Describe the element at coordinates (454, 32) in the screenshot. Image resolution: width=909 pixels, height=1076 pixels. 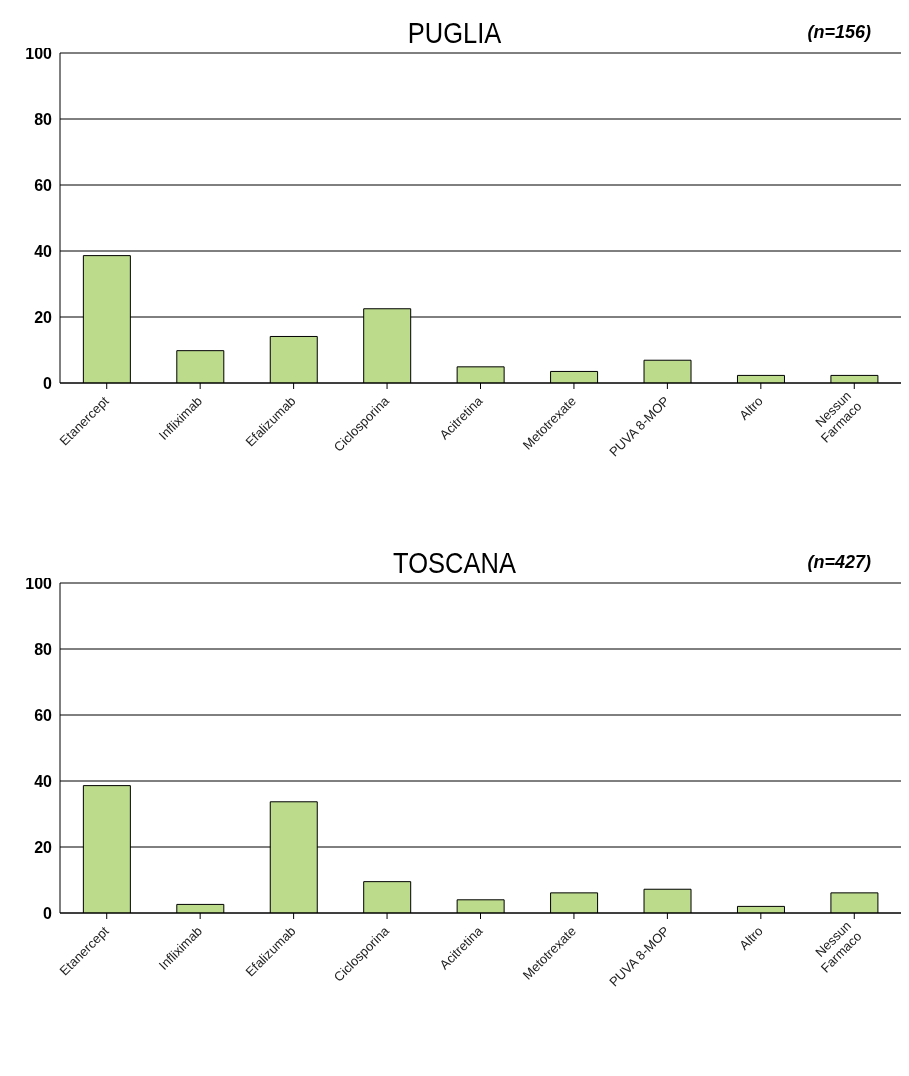
I see `chart-title: PUGLIA` at that location.